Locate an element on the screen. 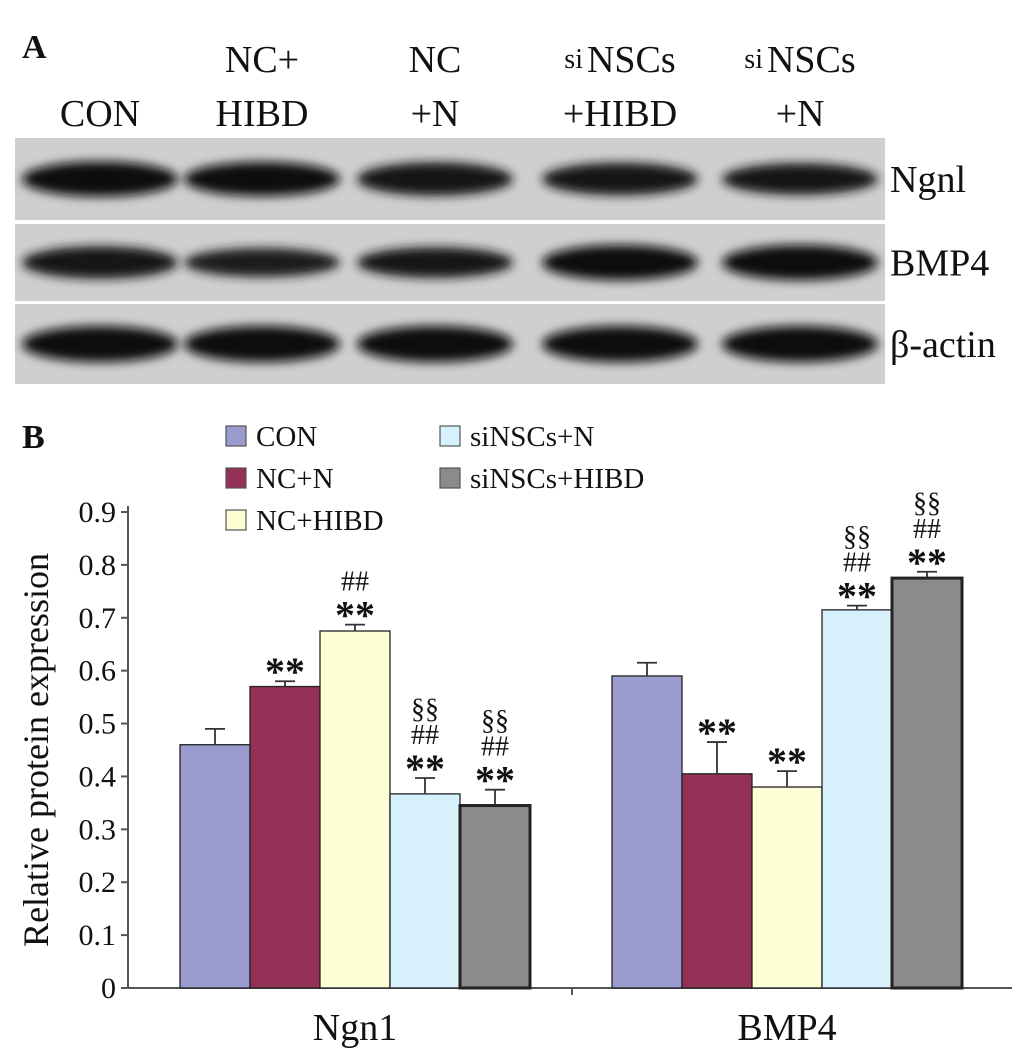 The image size is (1033, 1050). lane-label: NC+ HIBD is located at coordinates (262, 87).